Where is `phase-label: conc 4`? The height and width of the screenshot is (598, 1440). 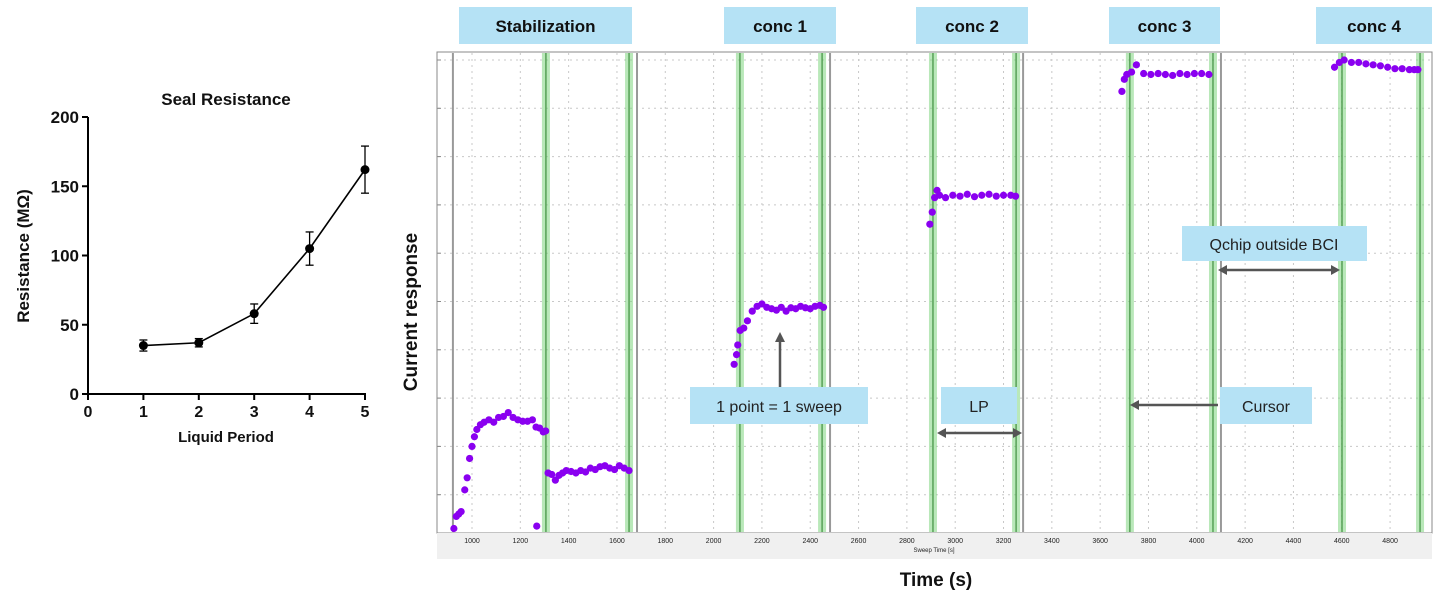 phase-label: conc 4 is located at coordinates (1374, 26).